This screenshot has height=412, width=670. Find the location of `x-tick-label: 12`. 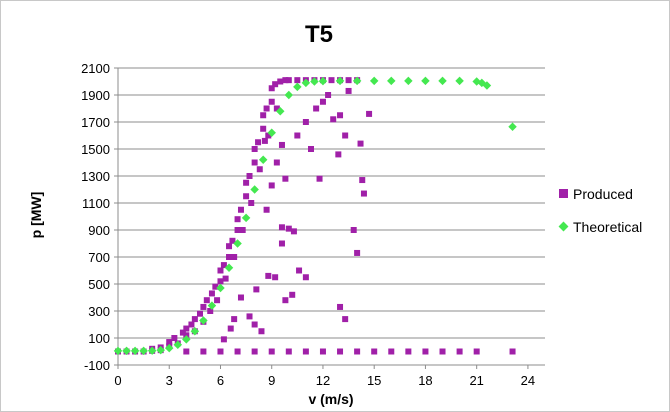

x-tick-label: 12 is located at coordinates (323, 380).